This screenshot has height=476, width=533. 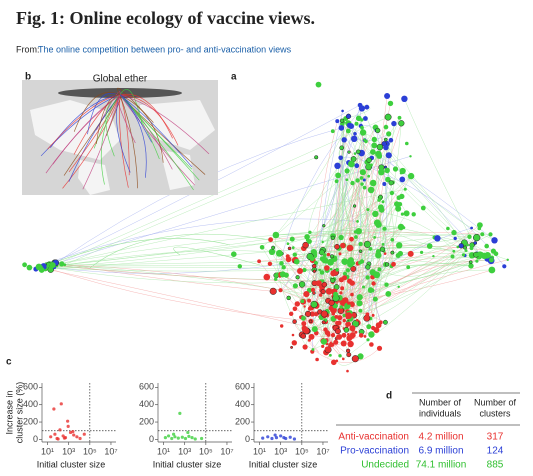 I want to click on row-name: Anti-vaccination, so click(x=373, y=437).